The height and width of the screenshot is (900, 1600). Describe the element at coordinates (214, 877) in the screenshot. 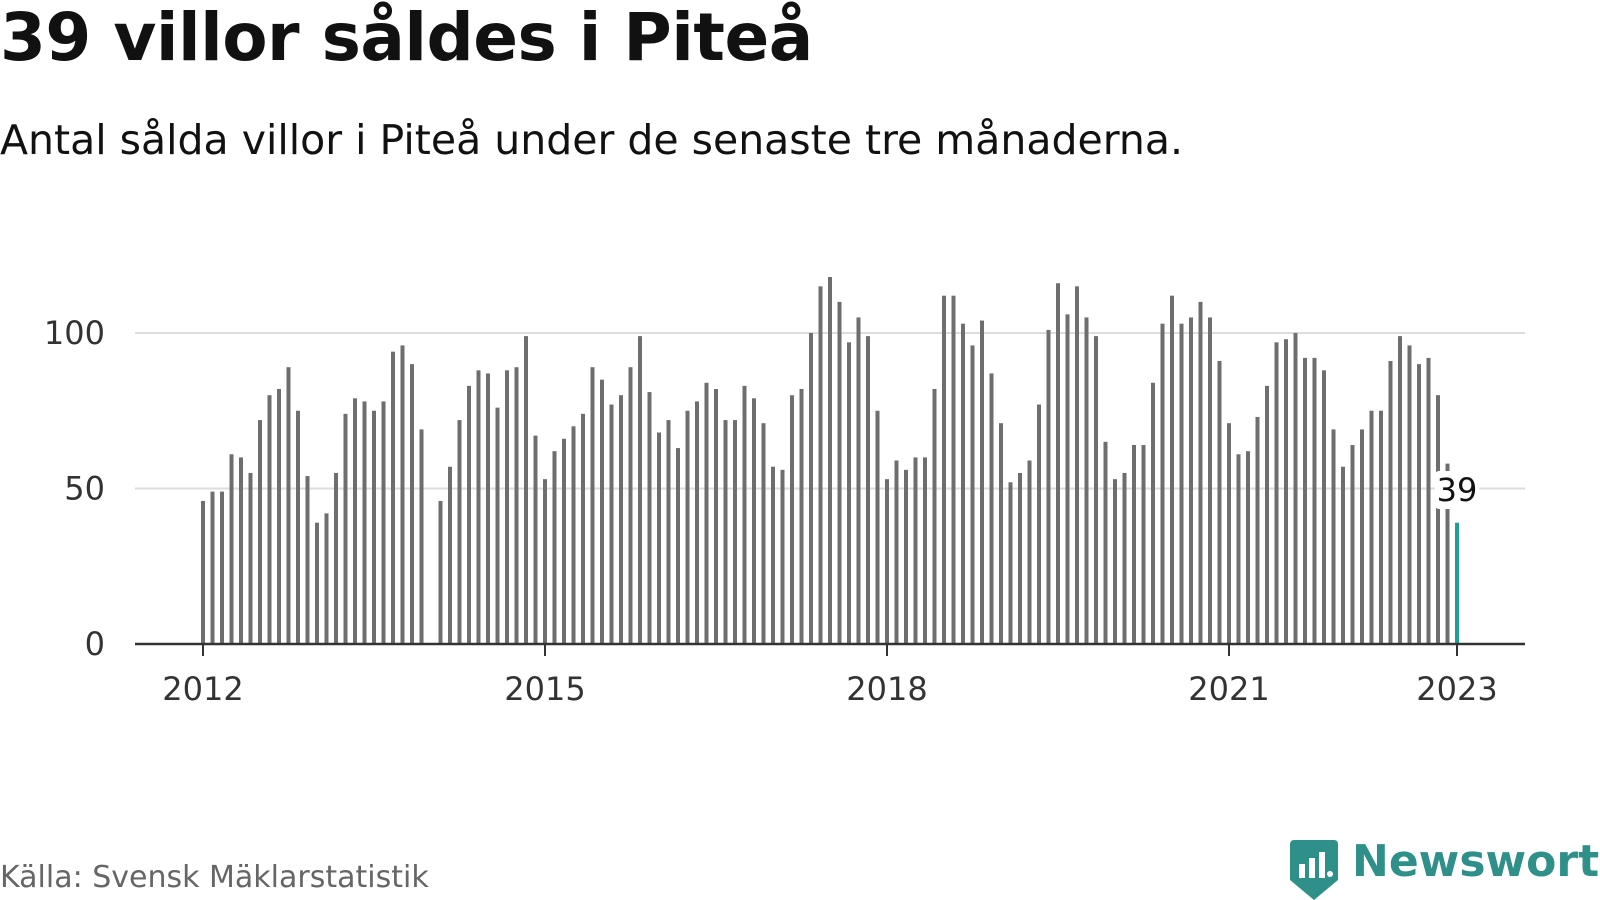

I see `source-note: Källa: Svensk Mäklarstatistik` at that location.